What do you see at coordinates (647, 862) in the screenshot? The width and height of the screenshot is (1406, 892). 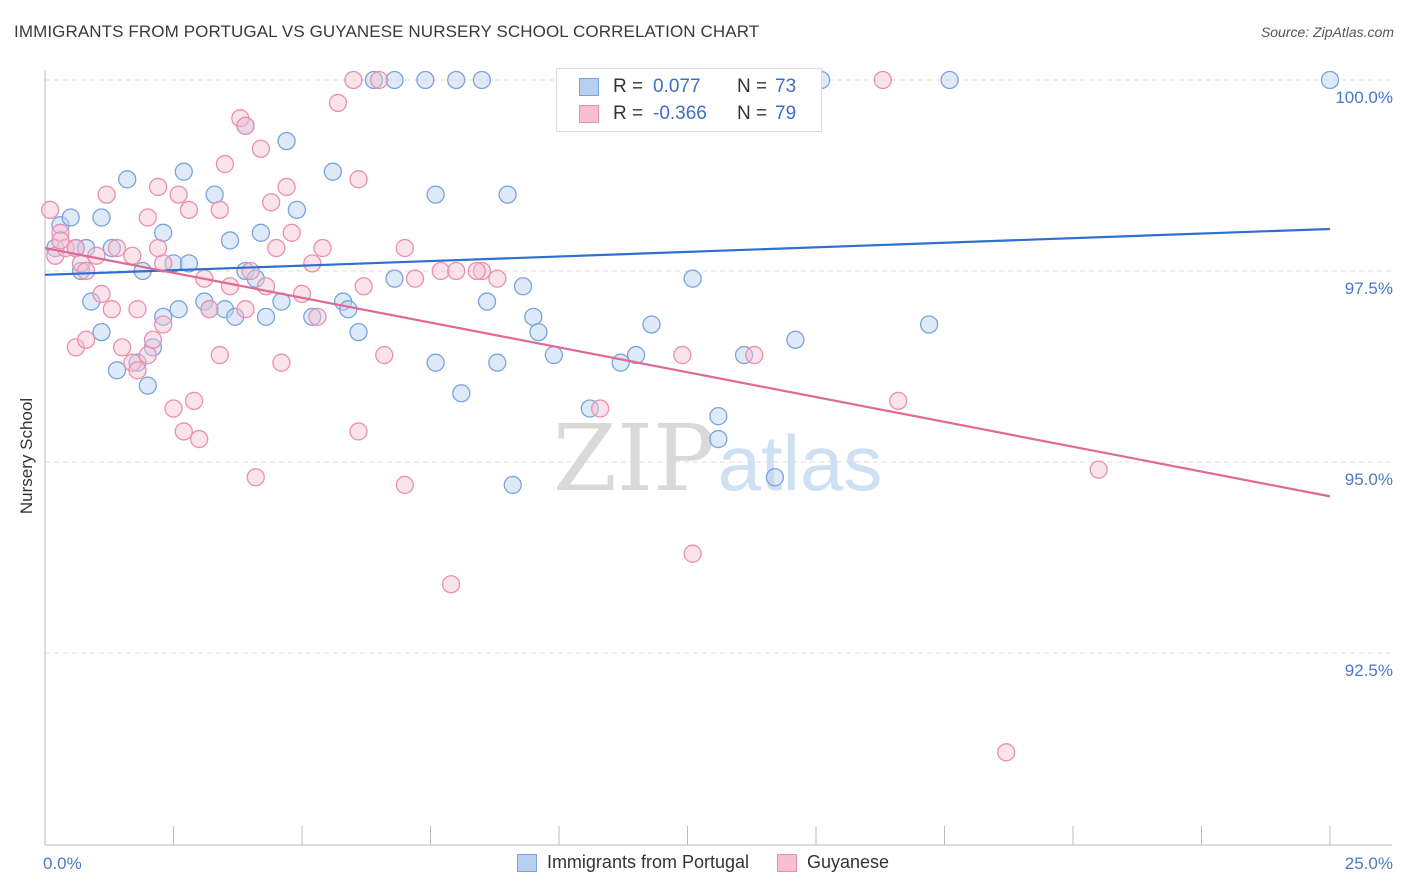 I see `legend-label-portugal: Immigrants from Portugal` at bounding box center [647, 862].